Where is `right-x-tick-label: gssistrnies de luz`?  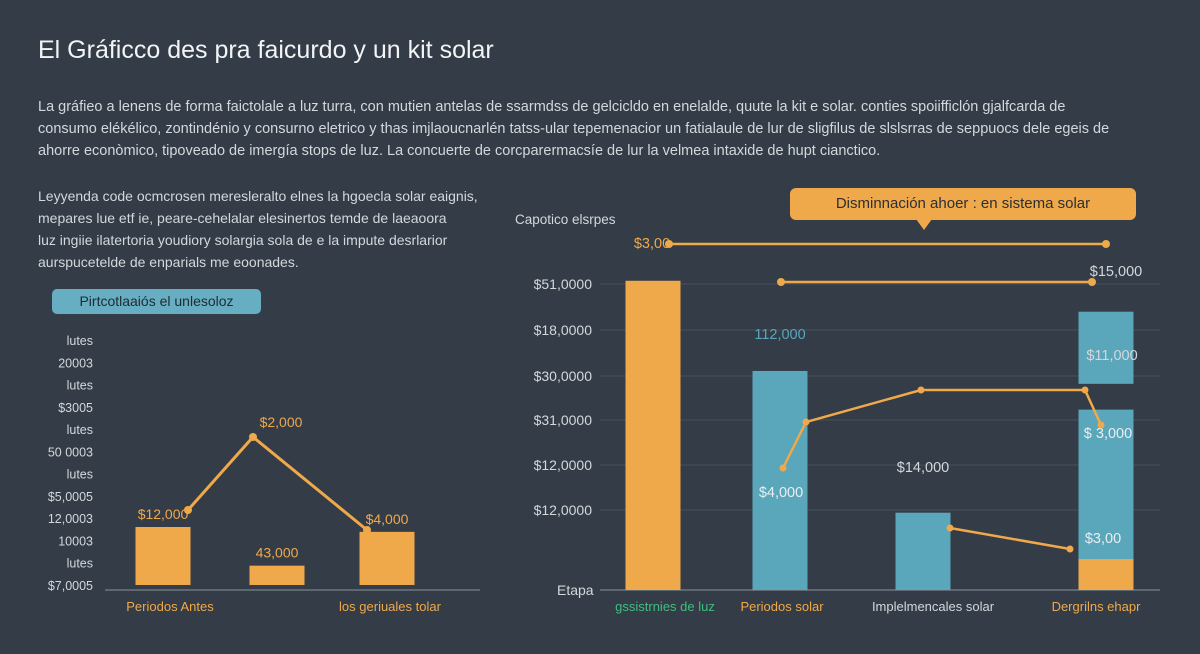 right-x-tick-label: gssistrnies de luz is located at coordinates (665, 606).